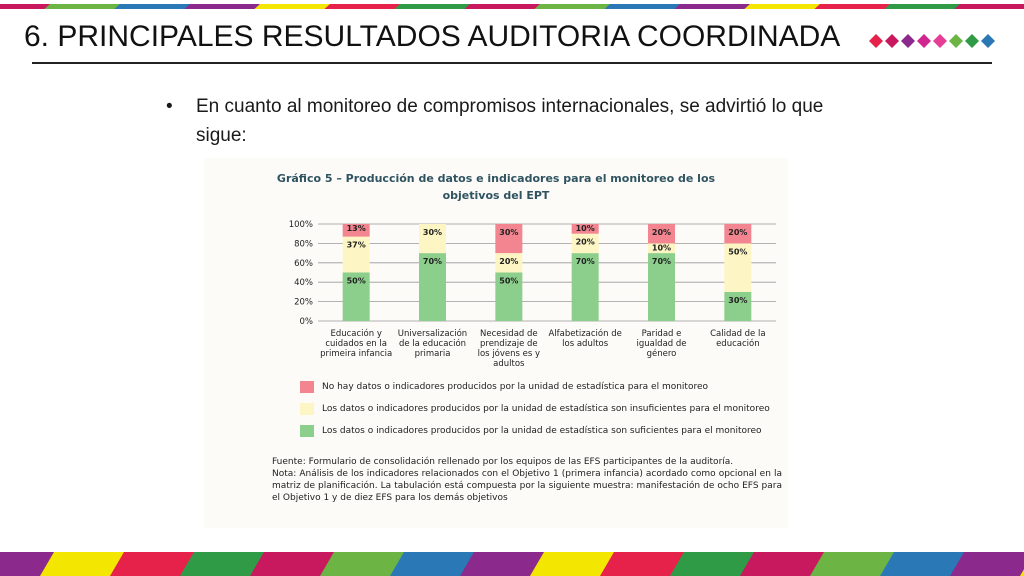  I want to click on y-tick-label: 80%, so click(303, 244).